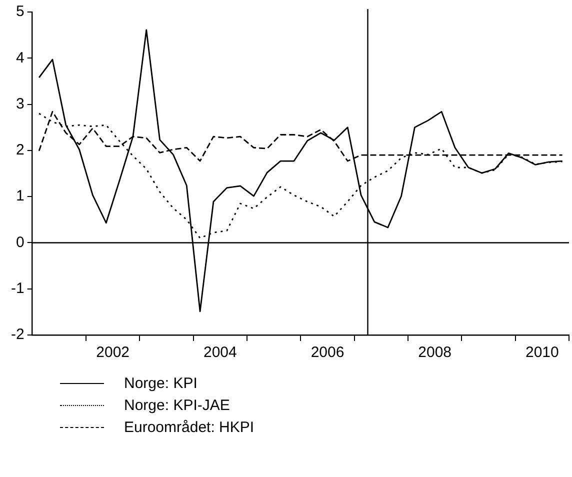  Describe the element at coordinates (17, 288) in the screenshot. I see `y-tick-label: -1` at that location.